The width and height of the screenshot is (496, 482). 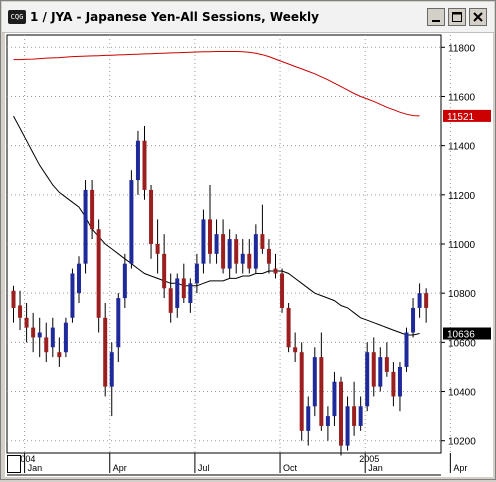 I want to click on minimize-icon, so click(x=436, y=21).